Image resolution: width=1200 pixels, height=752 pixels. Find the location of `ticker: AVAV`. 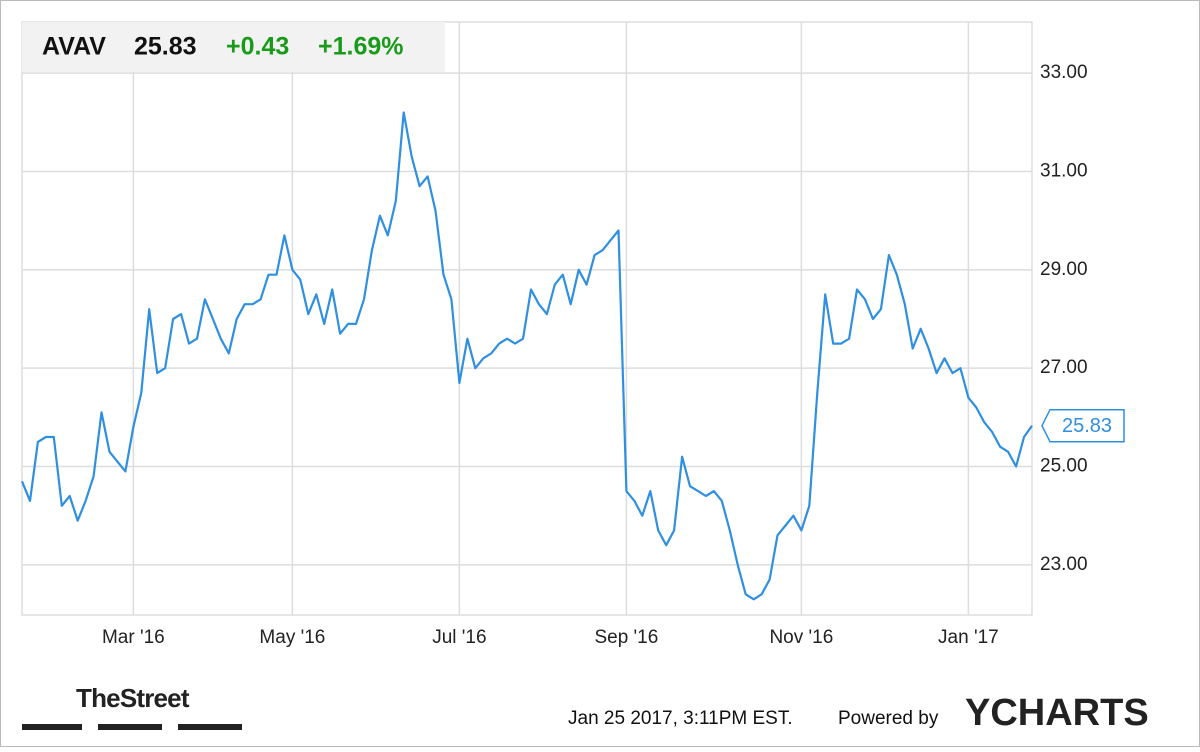

ticker: AVAV is located at coordinates (74, 47).